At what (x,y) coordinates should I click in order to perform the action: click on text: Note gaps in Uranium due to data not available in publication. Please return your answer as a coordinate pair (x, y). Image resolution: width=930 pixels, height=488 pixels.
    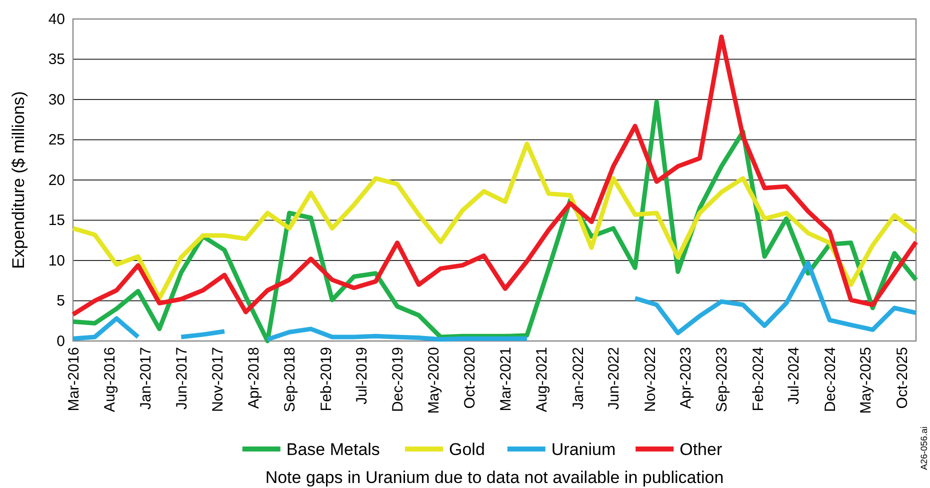
    Looking at the image, I should click on (494, 477).